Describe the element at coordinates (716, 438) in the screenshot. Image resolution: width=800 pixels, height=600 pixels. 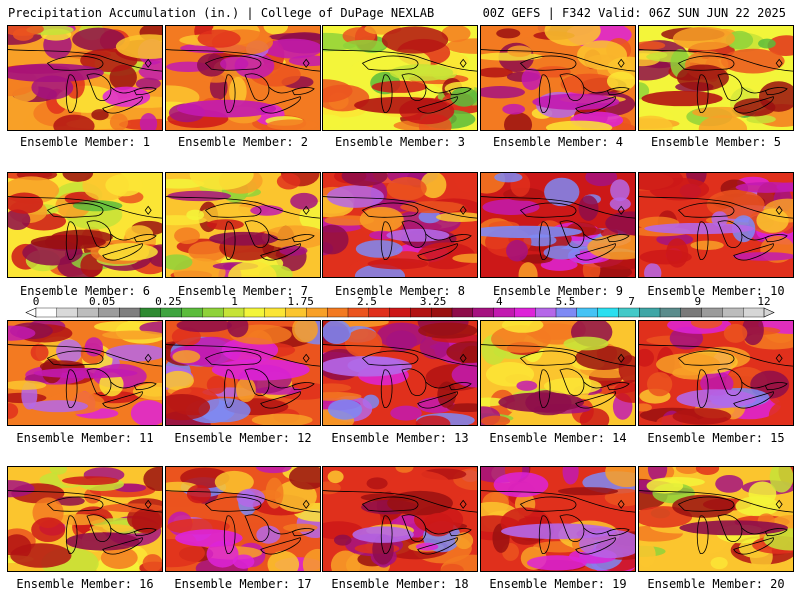
I see `ensemble-member-label: Ensemble Member: 15` at that location.